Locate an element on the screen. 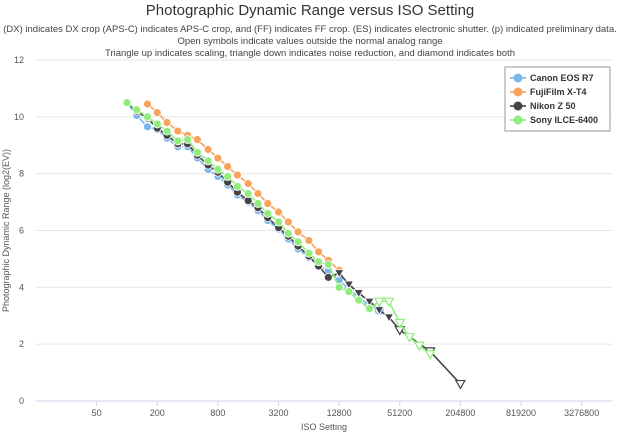  legend-item-fujifilm-x-t4: FujiFilm X-T4 is located at coordinates (548, 92).